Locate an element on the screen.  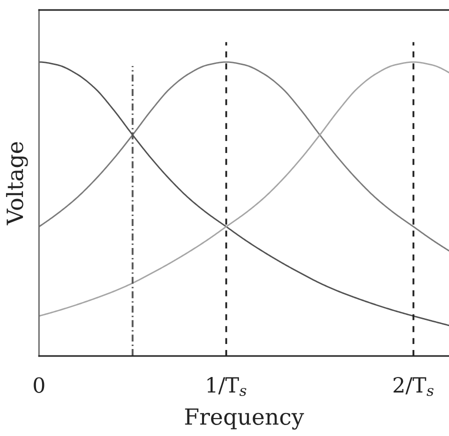
y-axis-title: Voltage is located at coordinates (17, 184).